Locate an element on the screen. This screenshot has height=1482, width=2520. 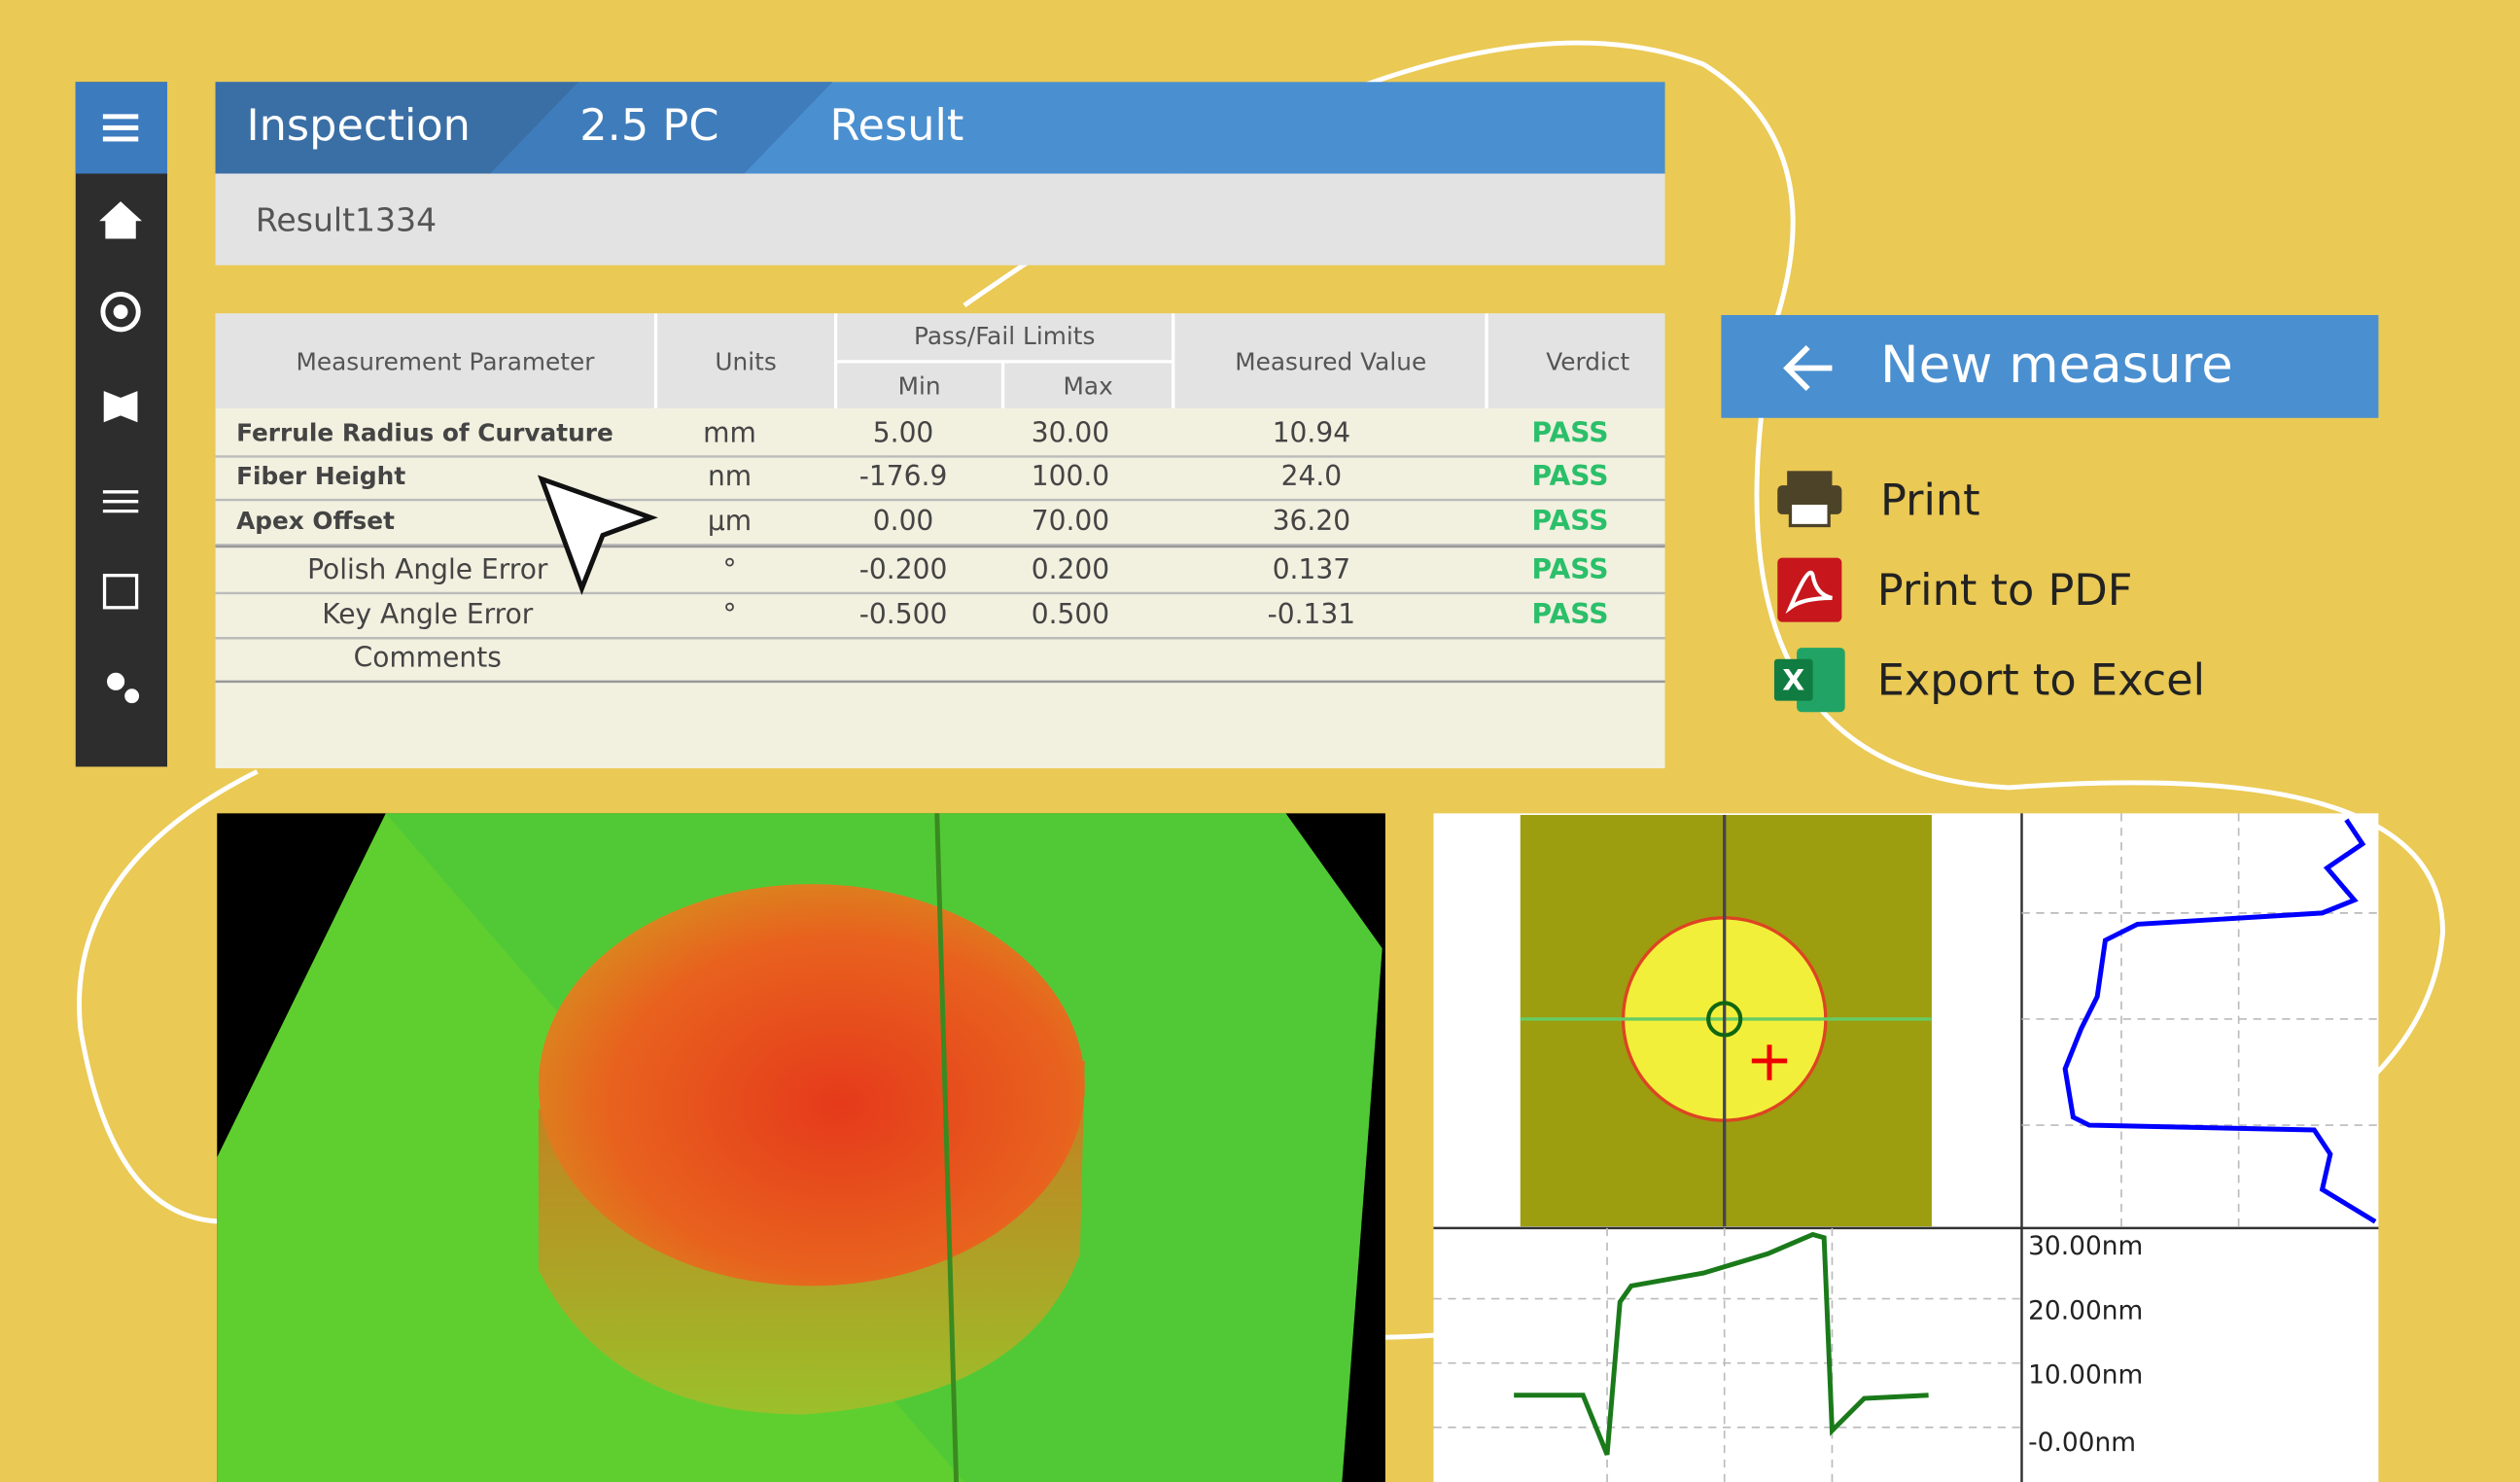
parameter-name: Polish Angle Error is located at coordinates (427, 569).